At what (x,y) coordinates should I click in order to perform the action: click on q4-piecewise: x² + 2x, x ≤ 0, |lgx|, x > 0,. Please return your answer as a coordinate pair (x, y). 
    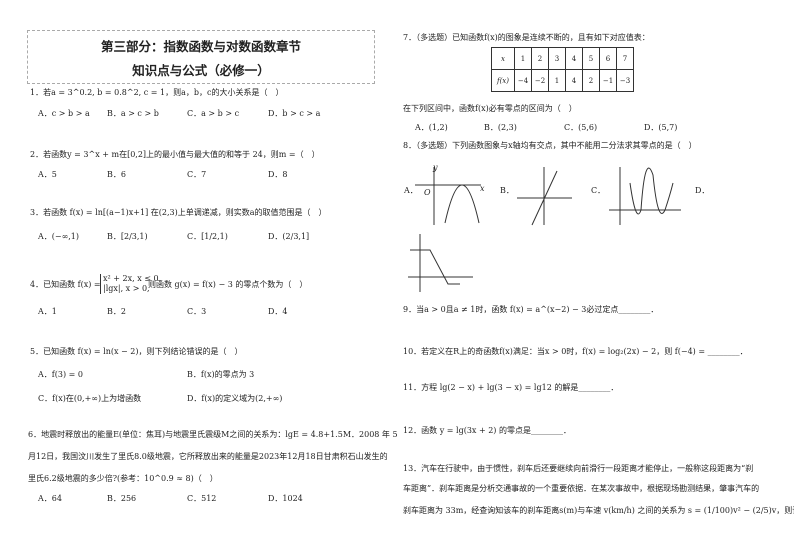
    Looking at the image, I should click on (130, 284).